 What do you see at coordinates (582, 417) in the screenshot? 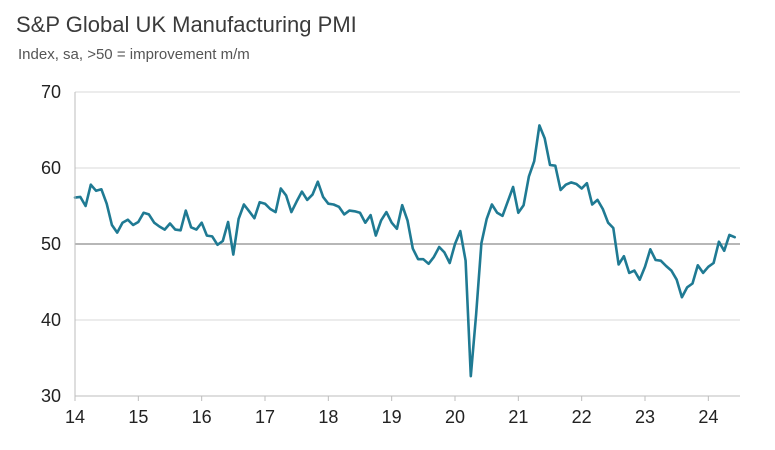
I see `x-tick-label: 22` at bounding box center [582, 417].